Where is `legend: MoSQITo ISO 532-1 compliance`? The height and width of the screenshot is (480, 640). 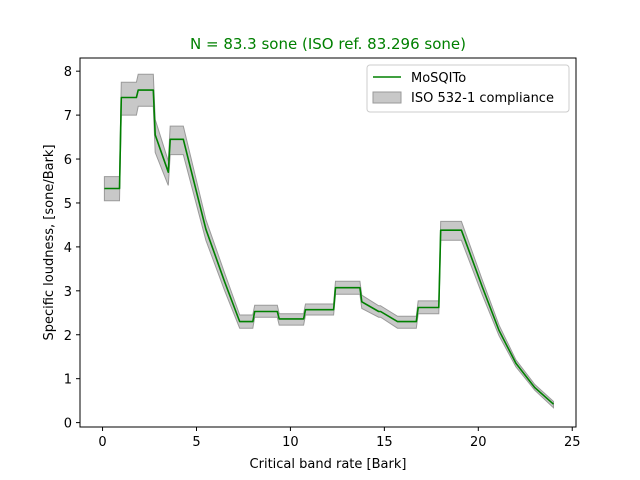 legend: MoSQITo ISO 532-1 compliance is located at coordinates (468, 88).